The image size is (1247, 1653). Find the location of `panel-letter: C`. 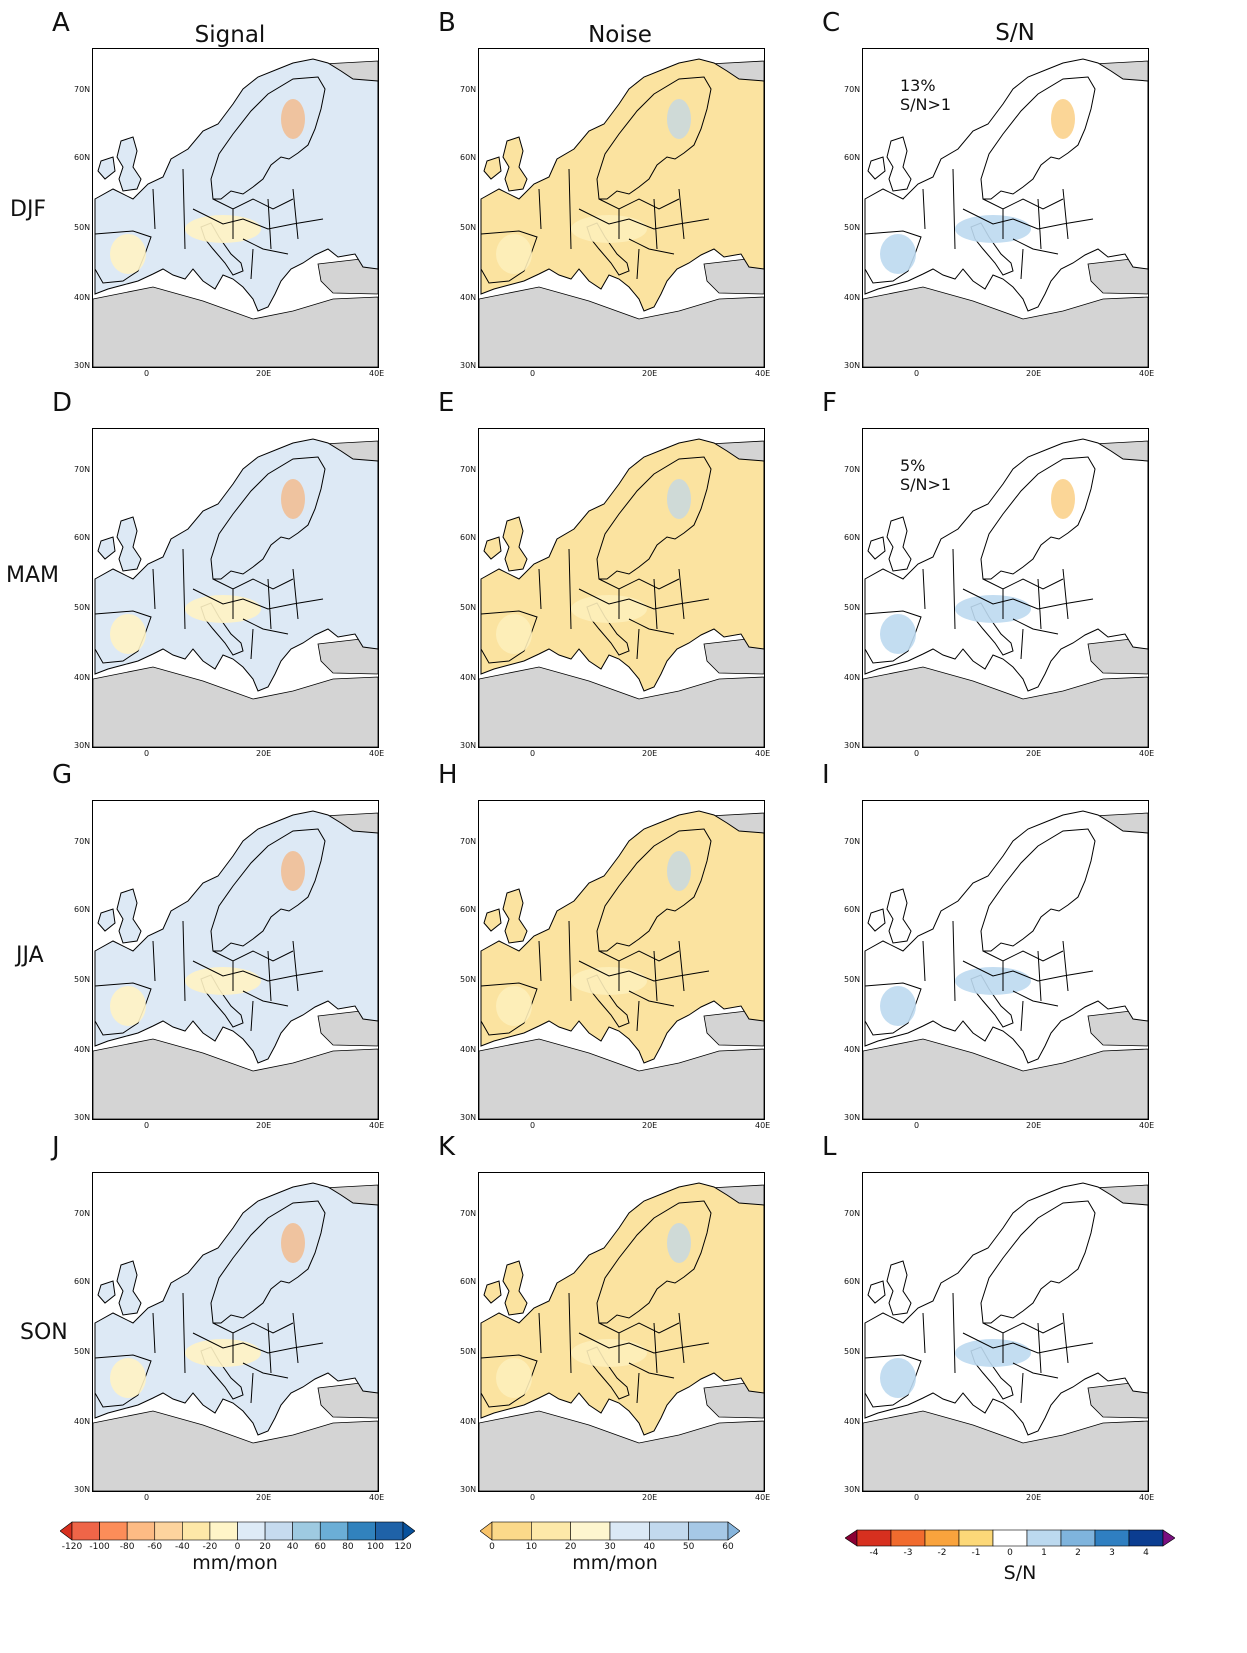

panel-letter: C is located at coordinates (831, 23).